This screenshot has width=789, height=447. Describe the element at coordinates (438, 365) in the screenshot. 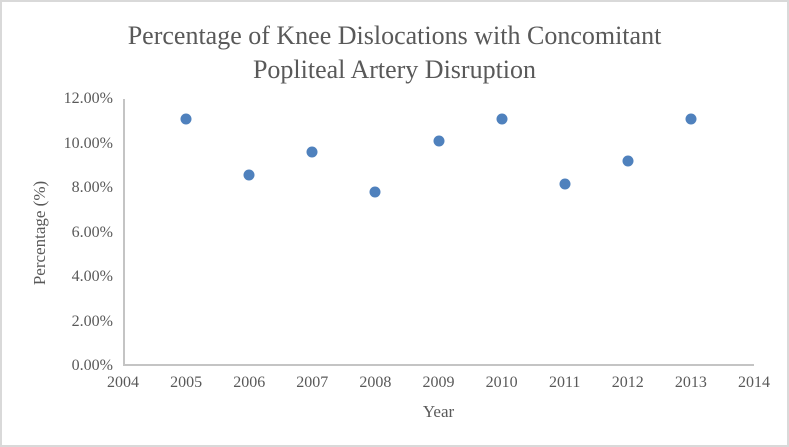

I see `x-axis-line` at that location.